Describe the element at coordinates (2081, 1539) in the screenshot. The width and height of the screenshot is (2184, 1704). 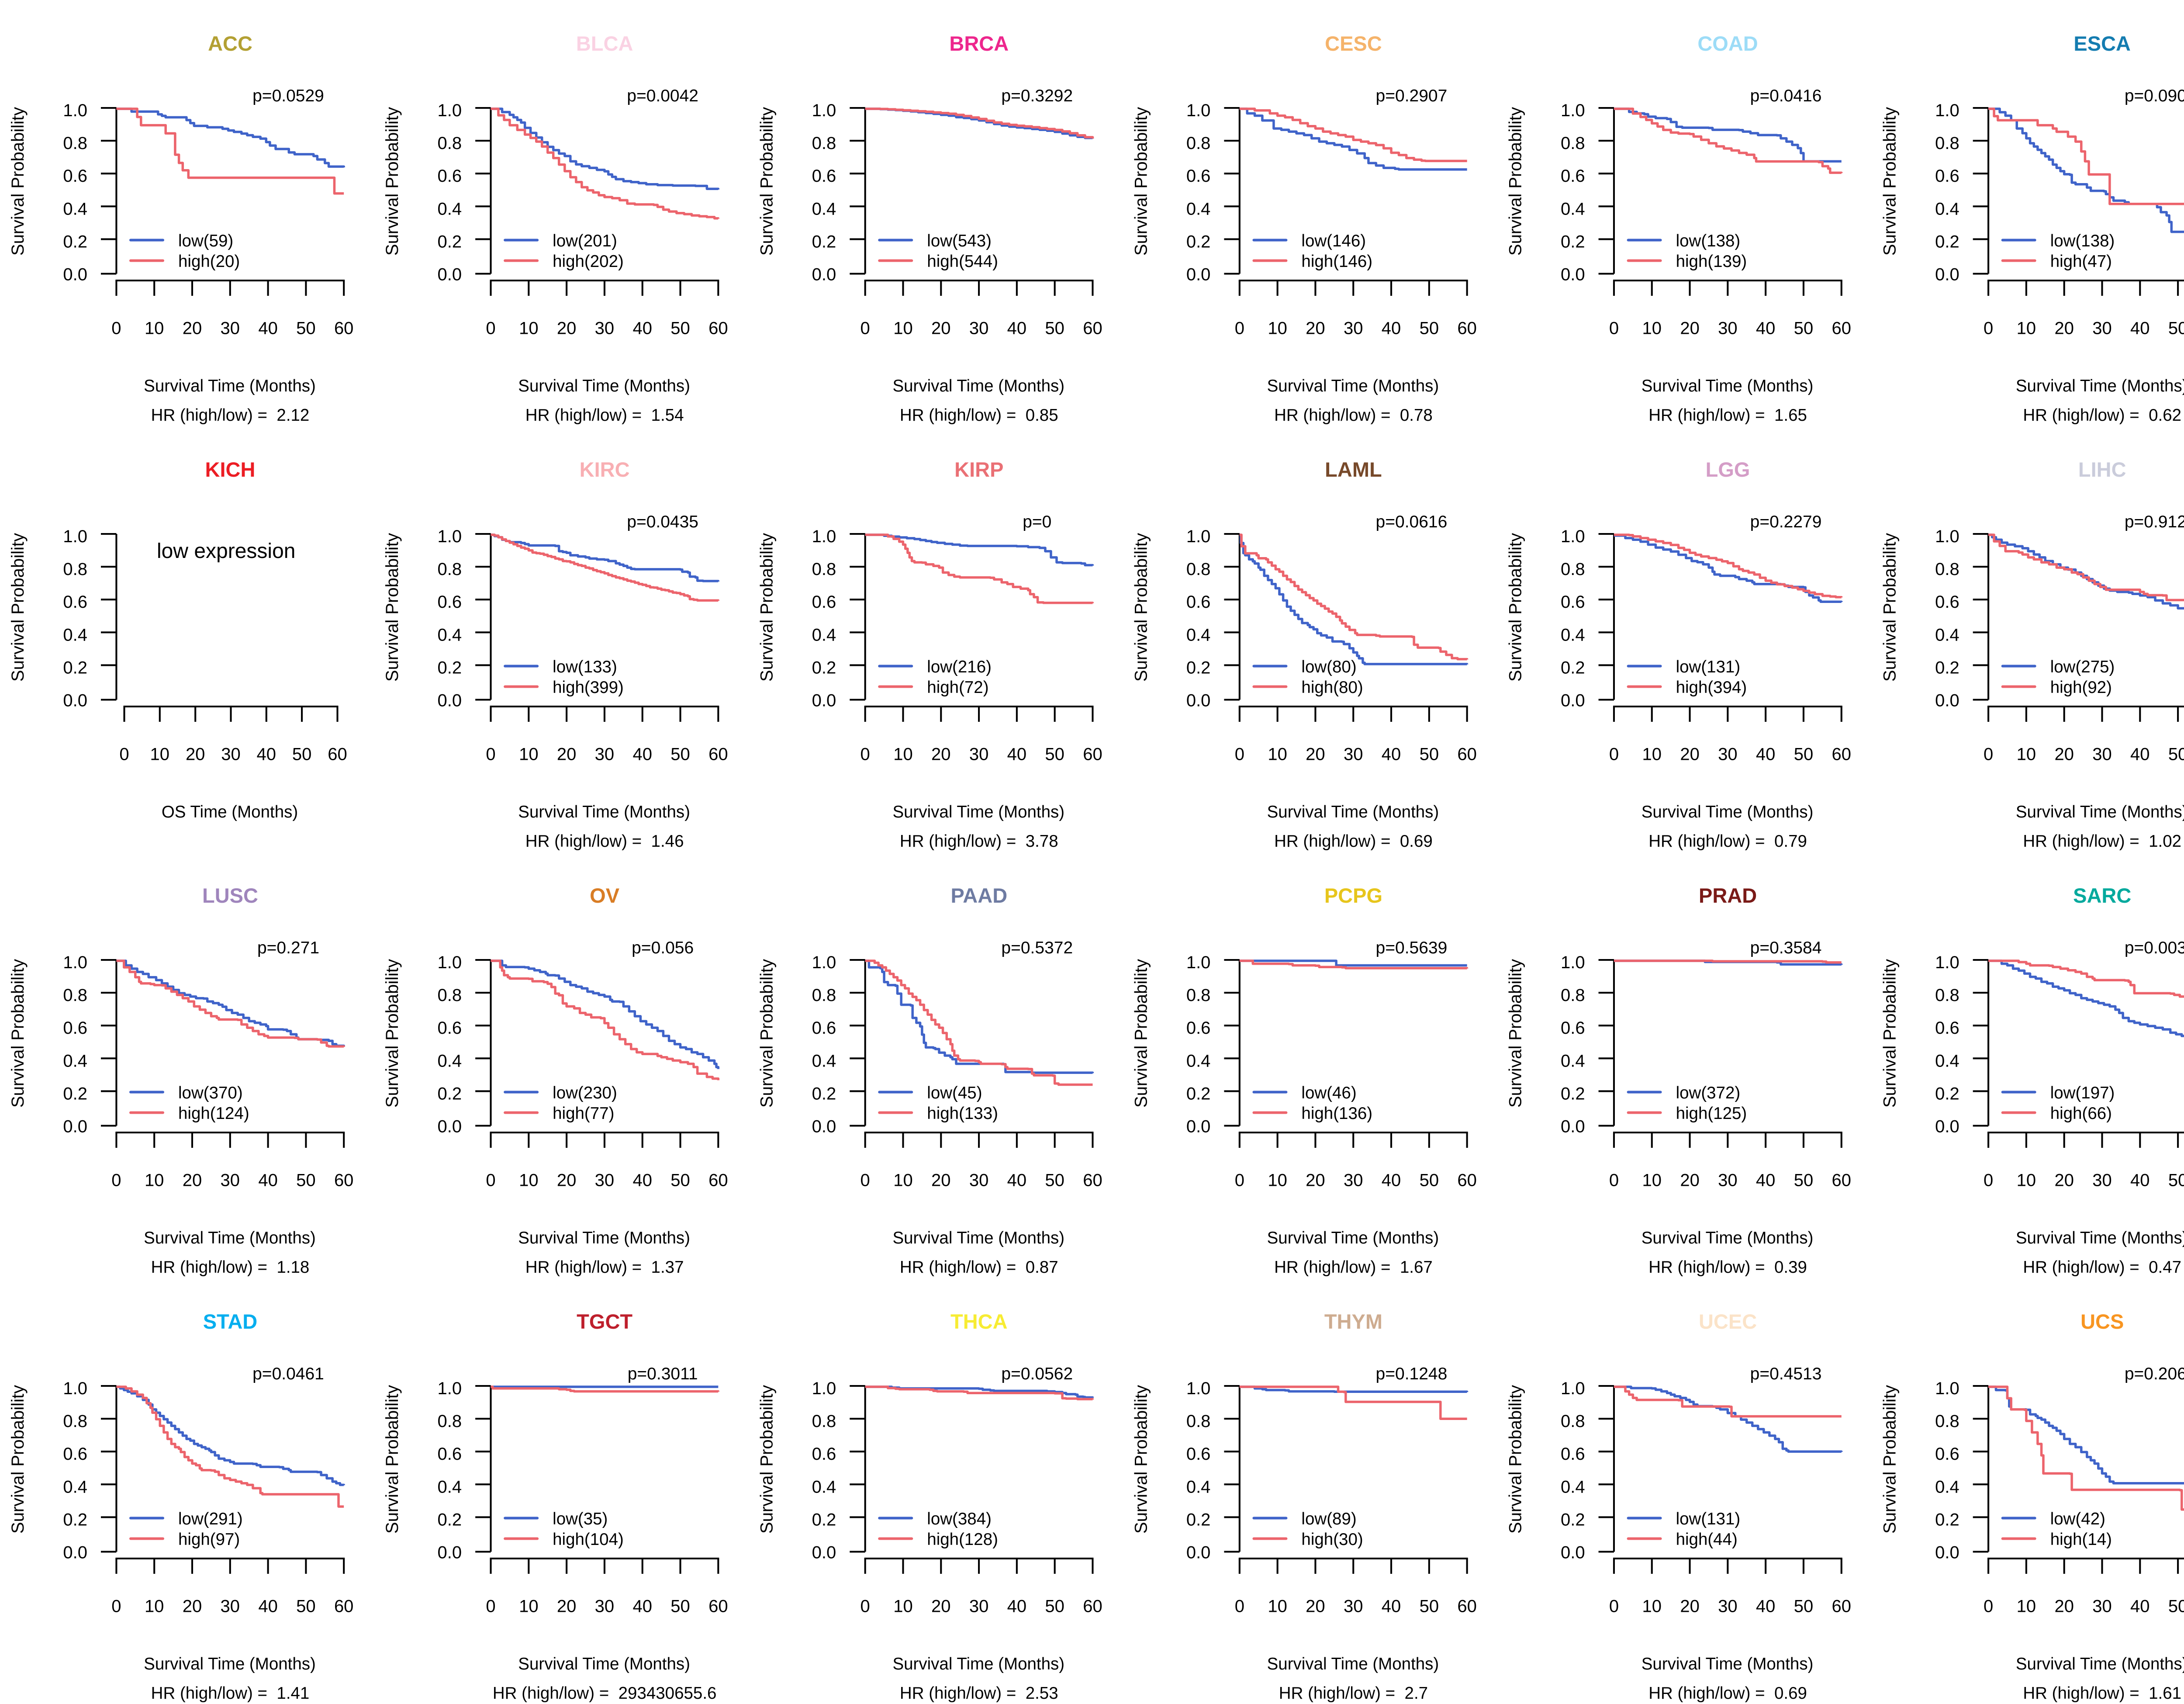
I see `svg-text: high(14)` at that location.